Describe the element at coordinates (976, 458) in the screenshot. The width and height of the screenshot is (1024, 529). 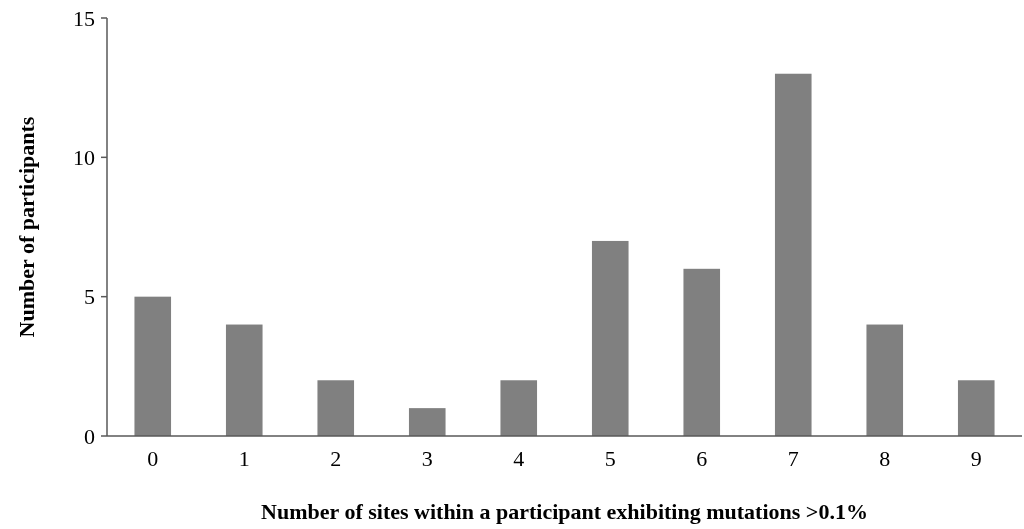
I see `x-tick-label: 9` at that location.